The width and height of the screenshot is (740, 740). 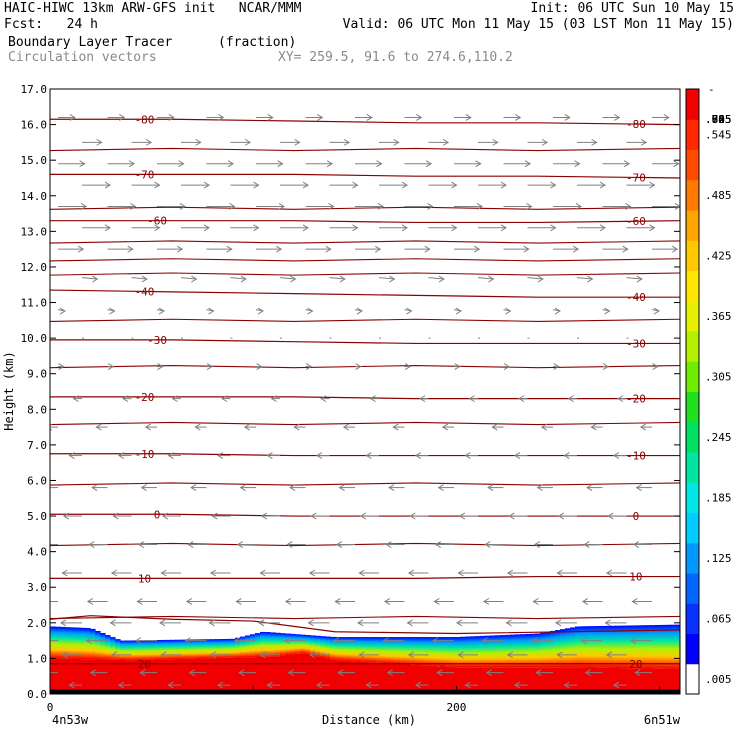 I want to click on colorbar-swatch, so click(x=692, y=104).